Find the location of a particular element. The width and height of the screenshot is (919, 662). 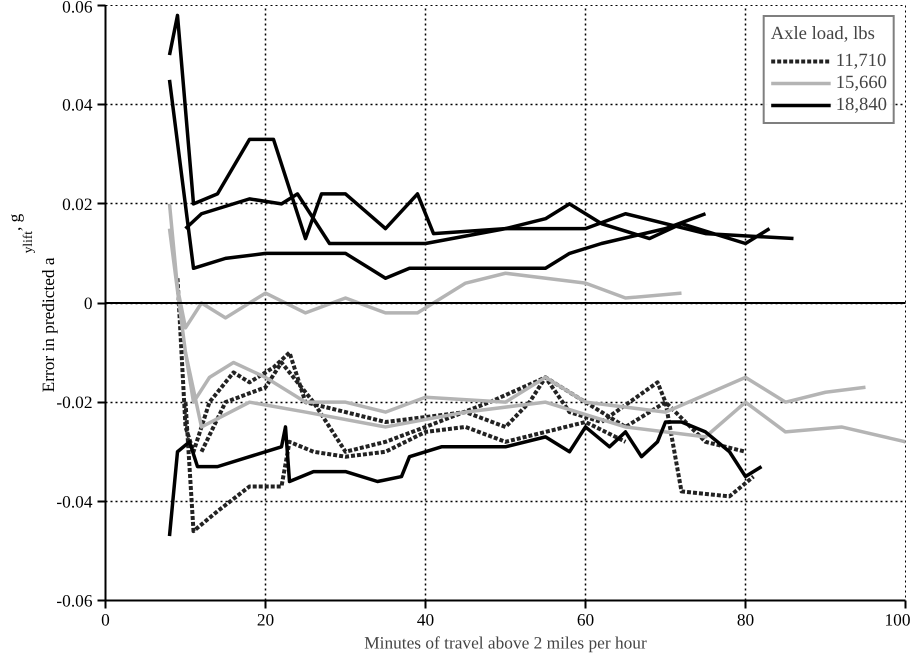

x-tick-label: 80 is located at coordinates (745, 620).